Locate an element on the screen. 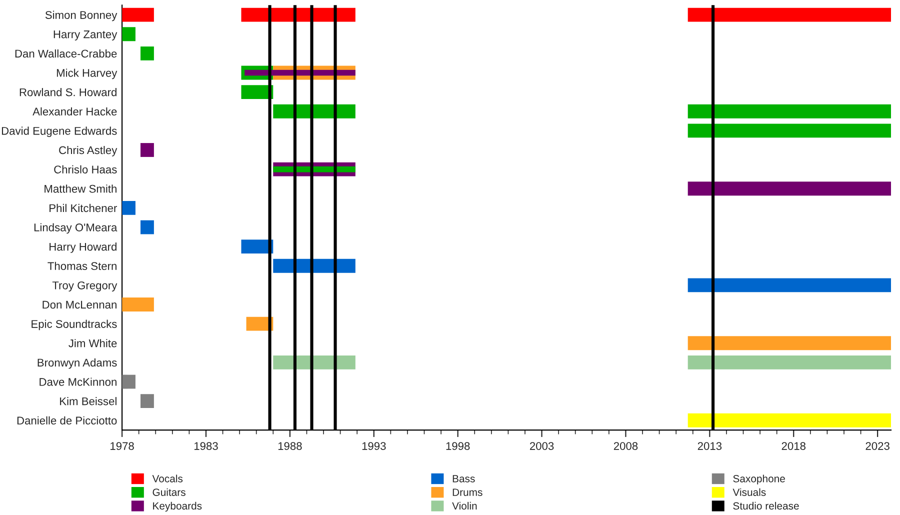 The image size is (900, 515). x-tick-label: 2003 is located at coordinates (542, 446).